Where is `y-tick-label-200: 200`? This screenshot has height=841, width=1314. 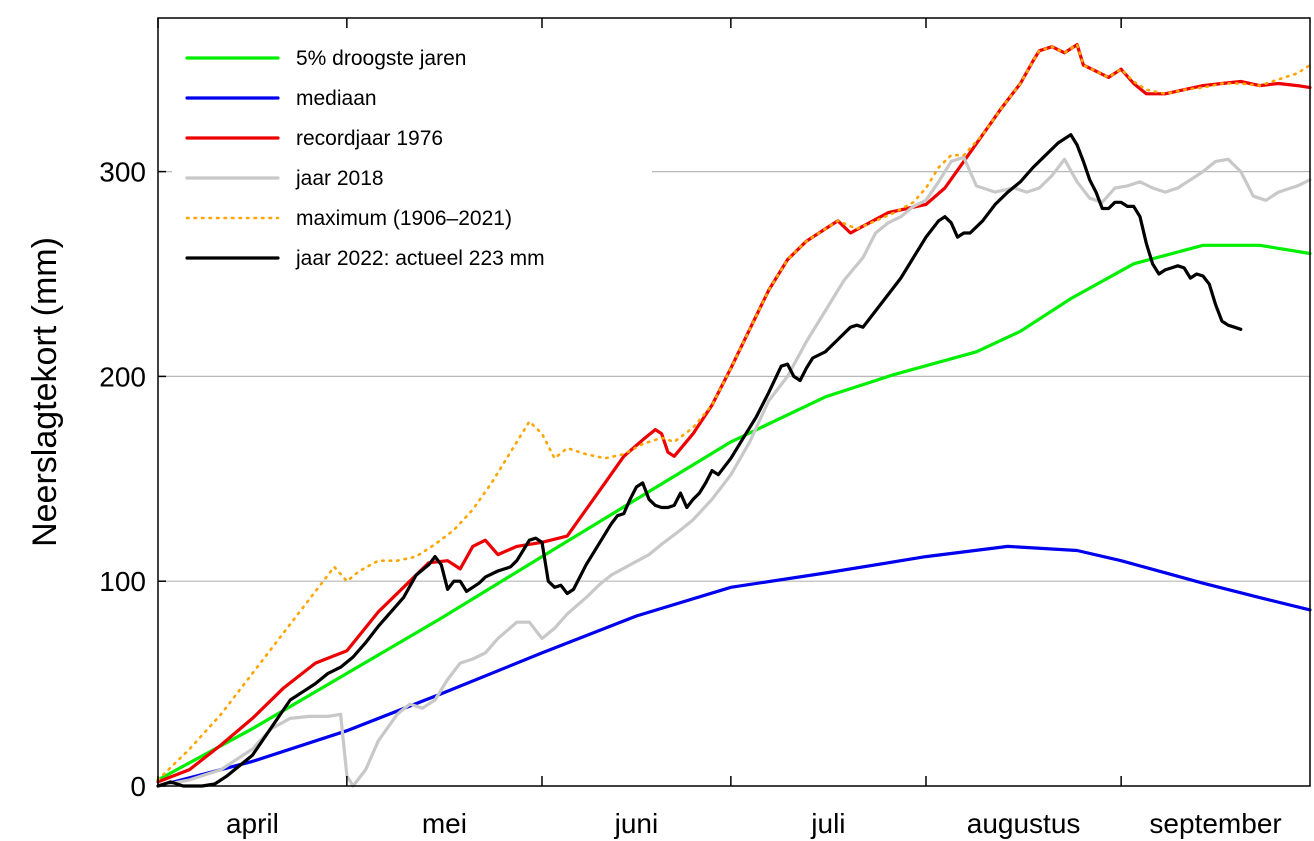
y-tick-label-200: 200 is located at coordinates (122, 376).